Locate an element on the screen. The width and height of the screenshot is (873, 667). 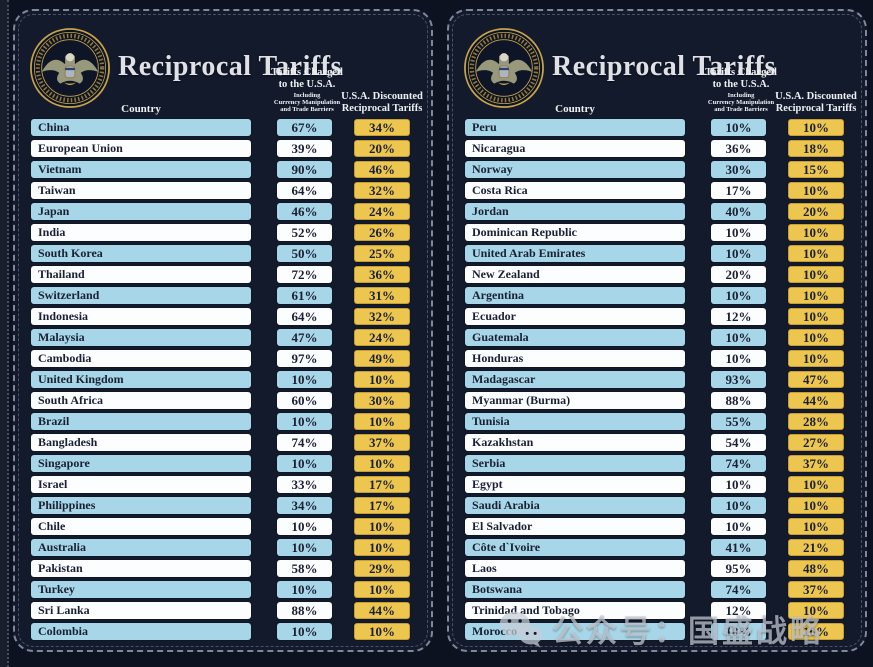
discounted-tariff-cell: 17% is located at coordinates (382, 505).